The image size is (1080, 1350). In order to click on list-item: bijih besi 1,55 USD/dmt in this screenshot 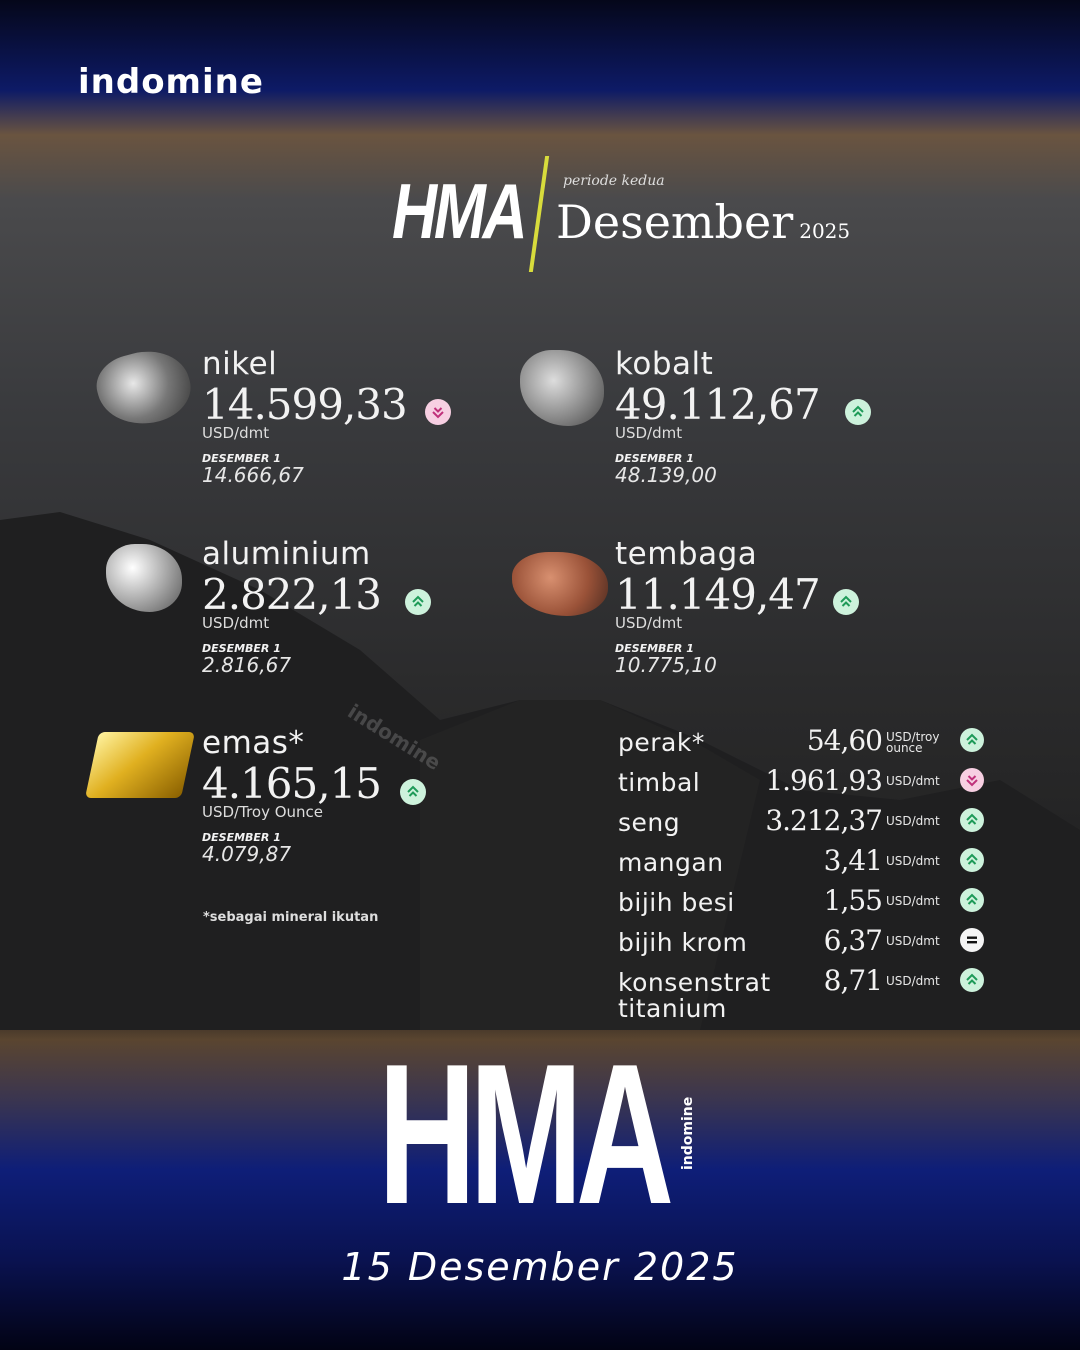, I will do `click(803, 905)`.